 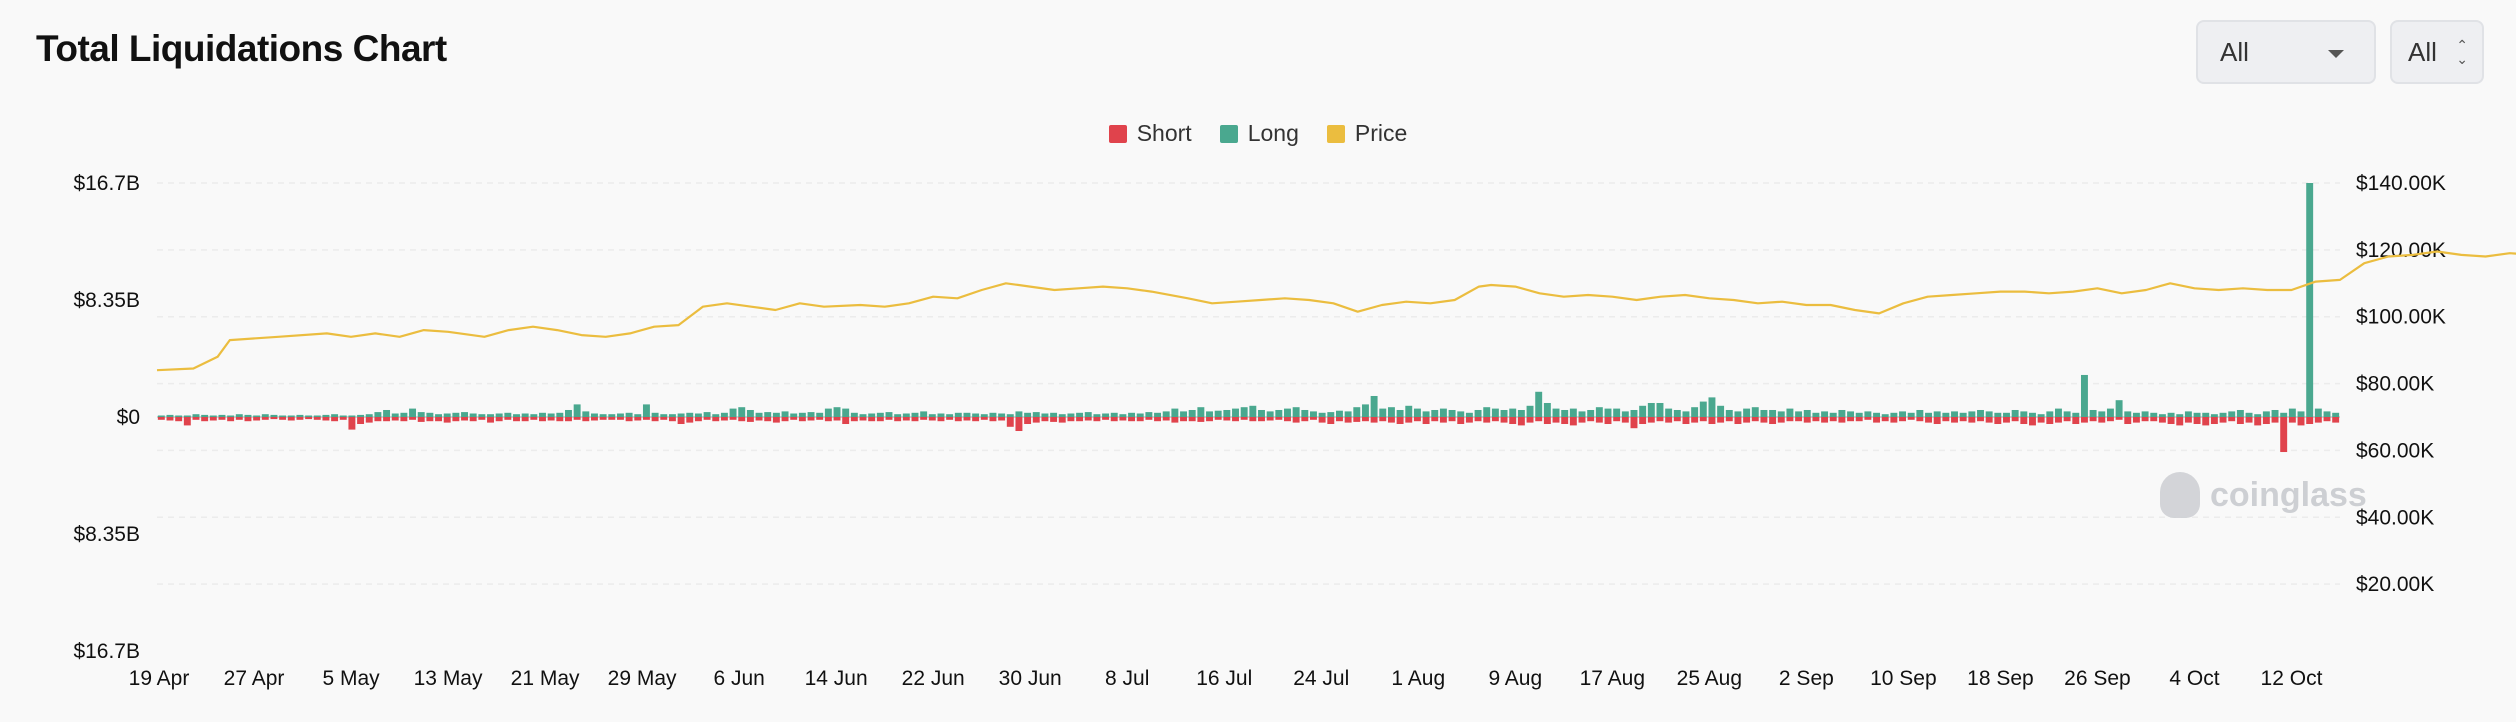 What do you see at coordinates (1335, 133) in the screenshot?
I see `legend-swatch-price` at bounding box center [1335, 133].